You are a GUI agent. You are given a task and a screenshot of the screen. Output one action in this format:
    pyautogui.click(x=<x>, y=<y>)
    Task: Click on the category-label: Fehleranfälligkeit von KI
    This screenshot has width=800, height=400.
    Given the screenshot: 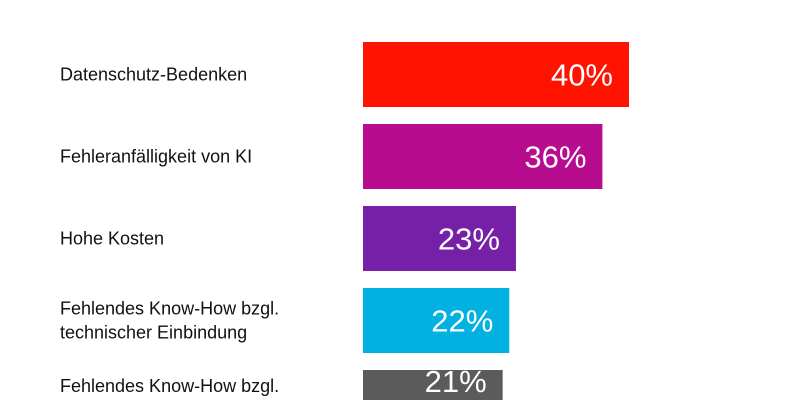 What is the action you would take?
    pyautogui.click(x=156, y=157)
    